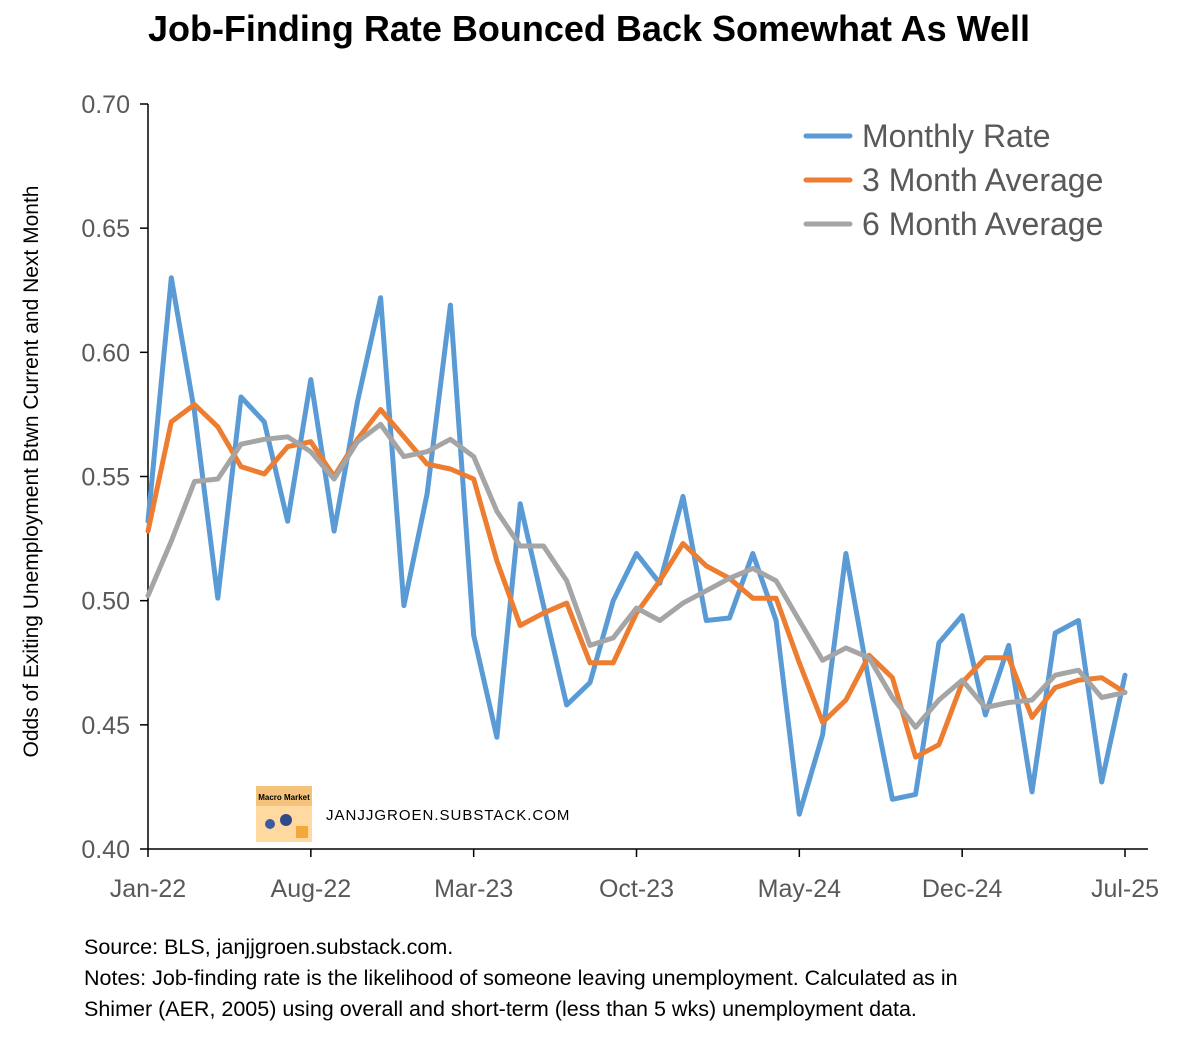  Describe the element at coordinates (105, 105) in the screenshot. I see `y-tick-label: 0.70` at that location.